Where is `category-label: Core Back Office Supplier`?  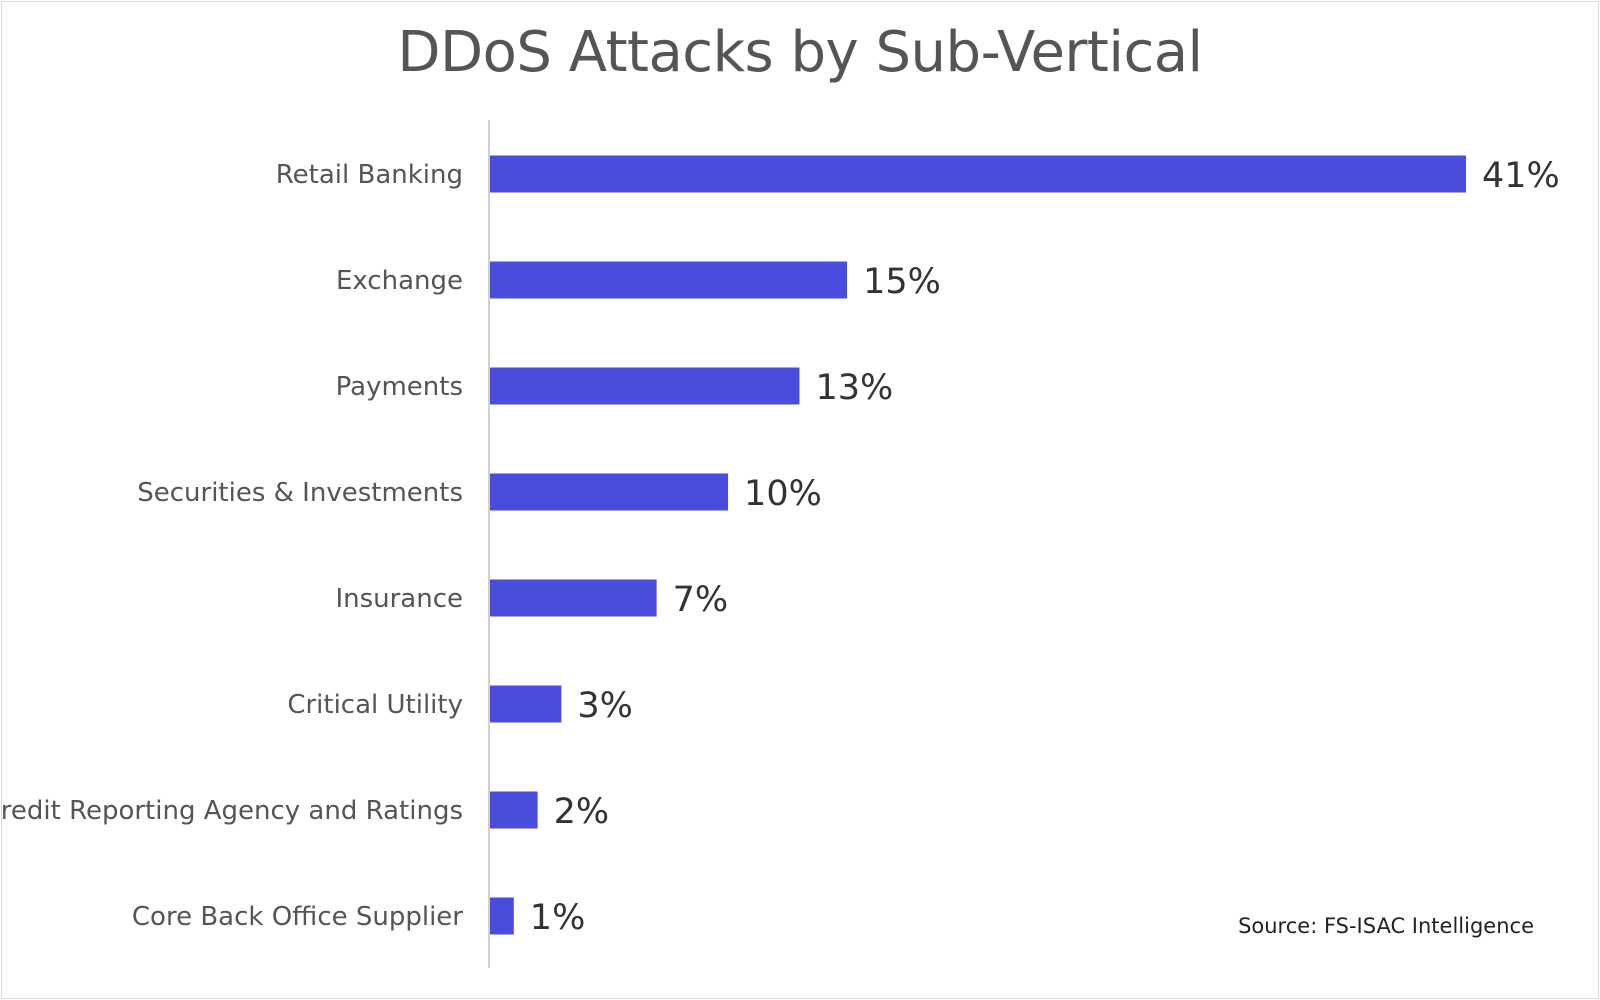 category-label: Core Back Office Supplier is located at coordinates (297, 917).